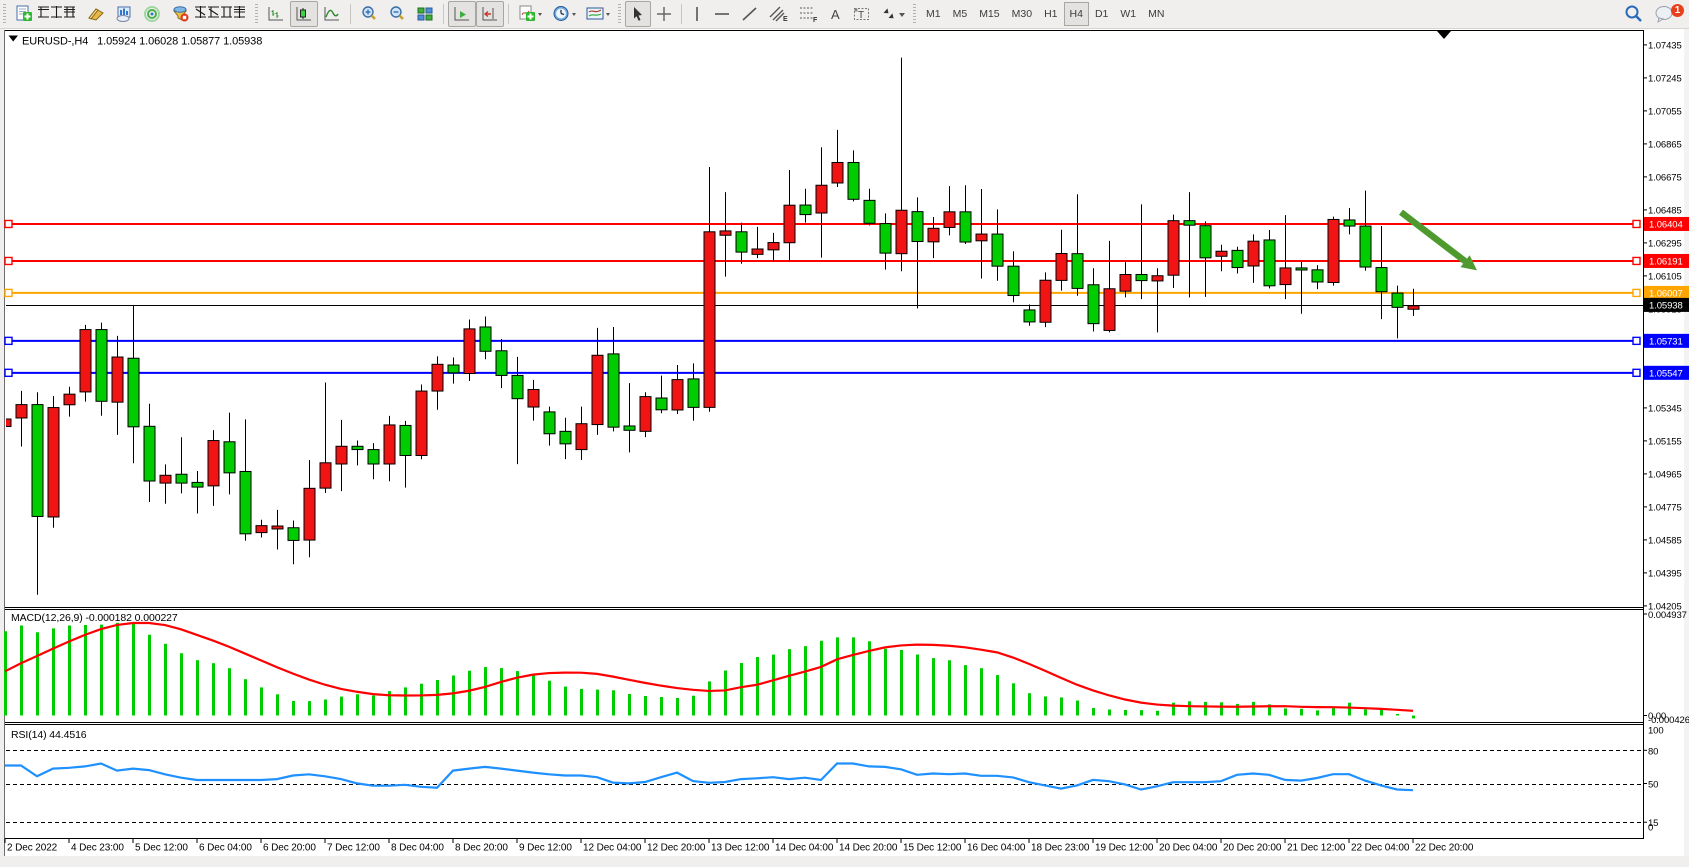 The width and height of the screenshot is (1689, 867). I want to click on left-frame, so click(2, 445).